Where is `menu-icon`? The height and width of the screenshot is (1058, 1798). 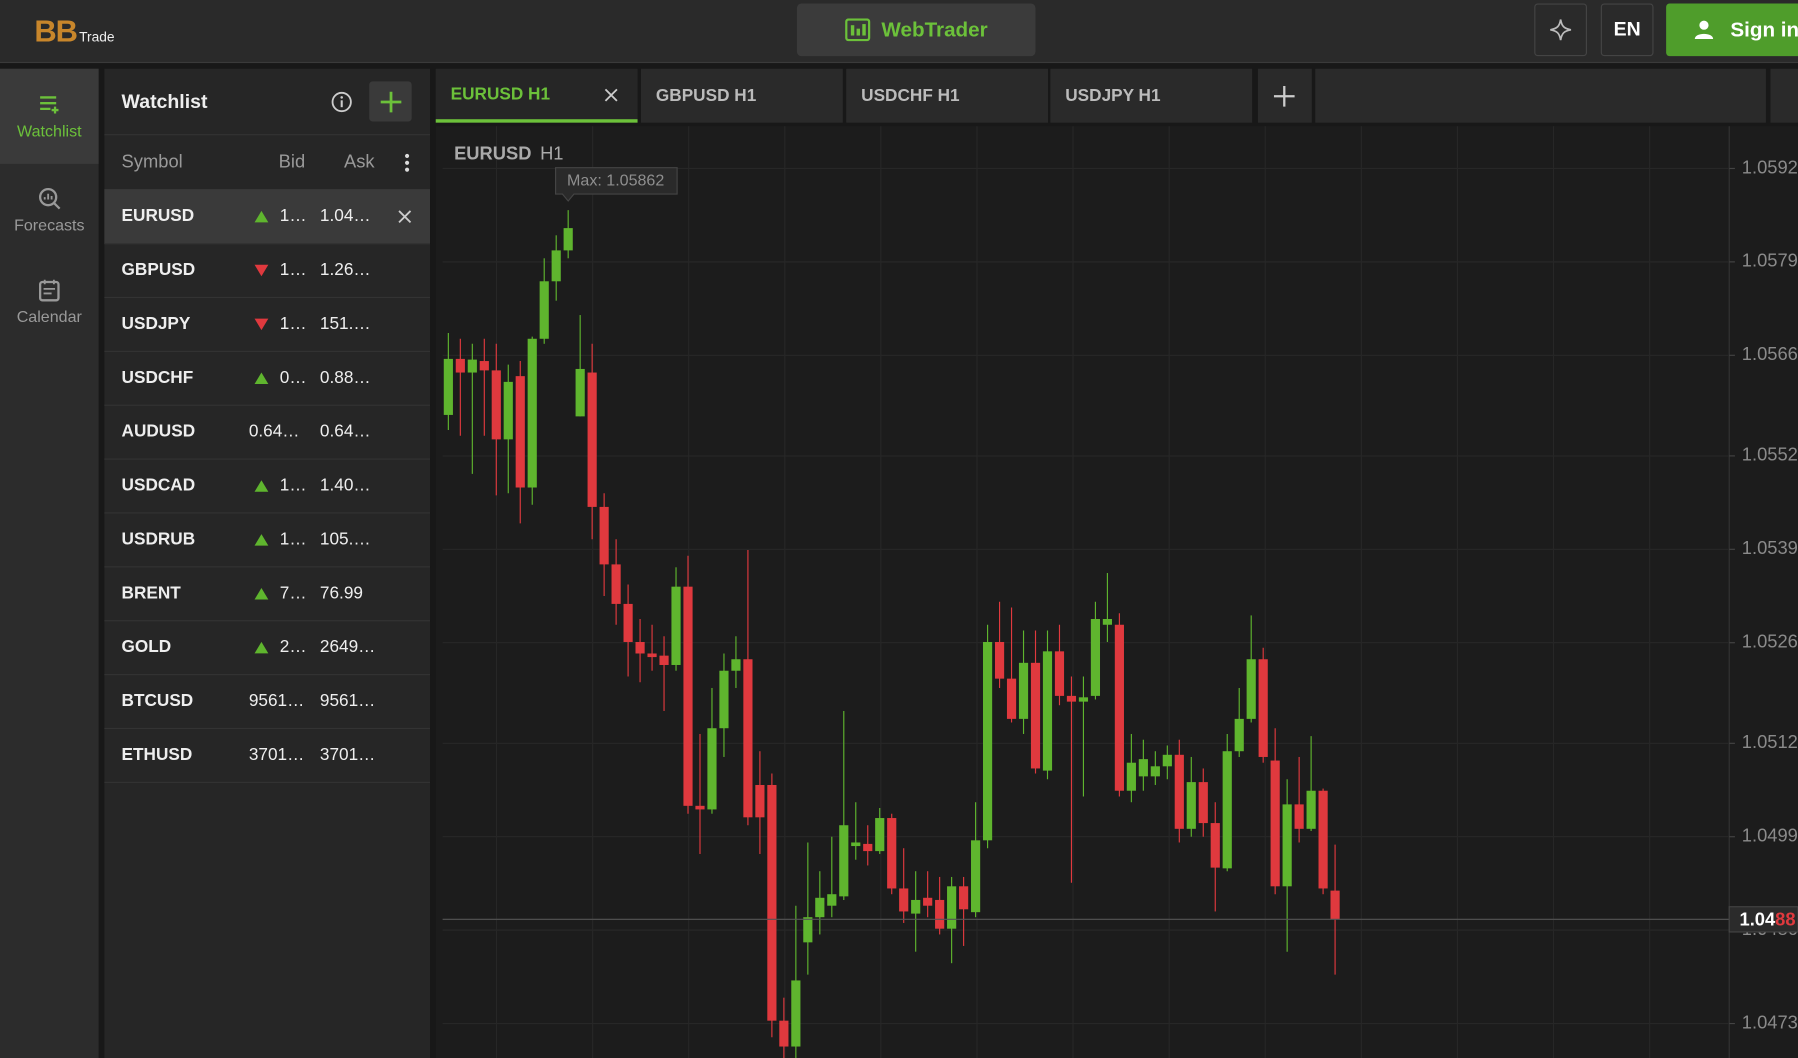 menu-icon is located at coordinates (406, 162).